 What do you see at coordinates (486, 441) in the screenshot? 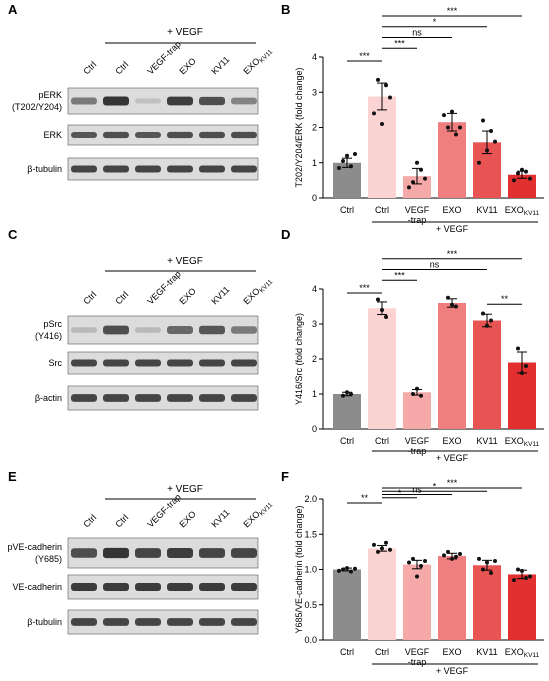
I see `x-tick-label: KV11` at bounding box center [486, 441].